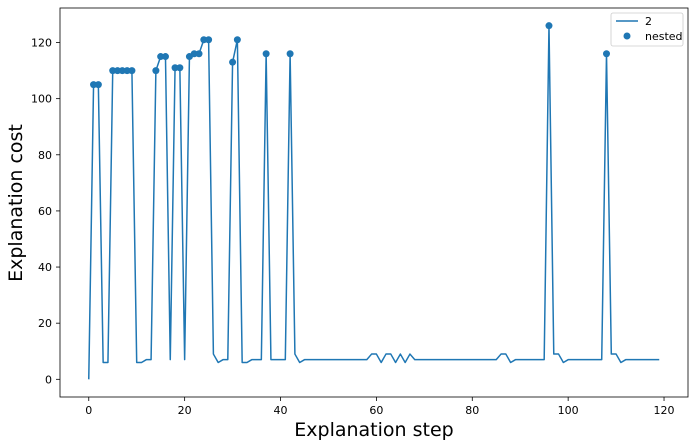 The image size is (697, 447). Describe the element at coordinates (281, 410) in the screenshot. I see `x-tick-label: 40` at that location.